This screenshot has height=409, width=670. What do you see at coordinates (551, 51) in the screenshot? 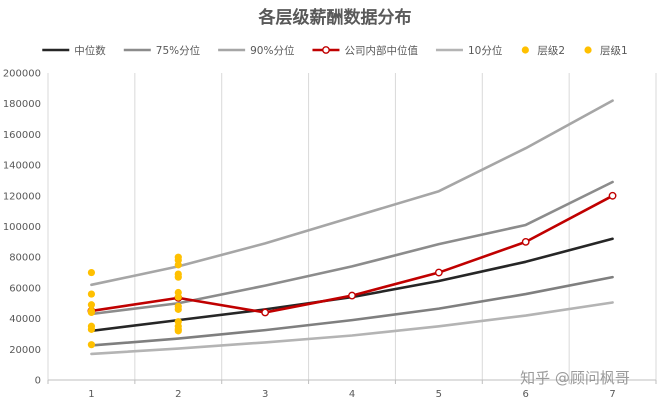
I see `legend-item-5-label: 层级2` at bounding box center [551, 51].